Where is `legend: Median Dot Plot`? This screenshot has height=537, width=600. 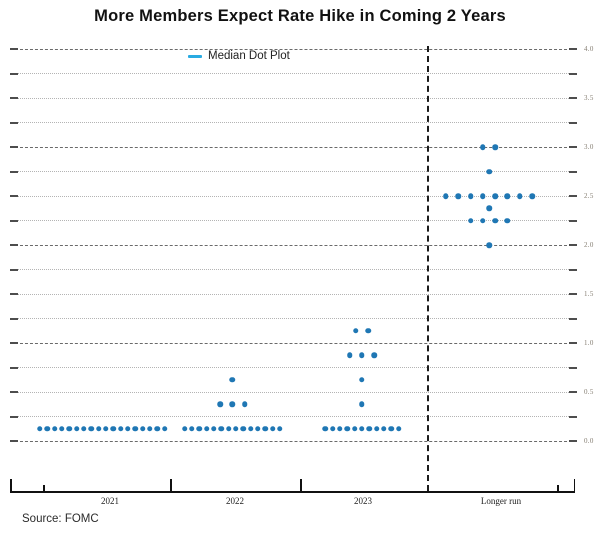
legend: Median Dot Plot is located at coordinates (239, 56).